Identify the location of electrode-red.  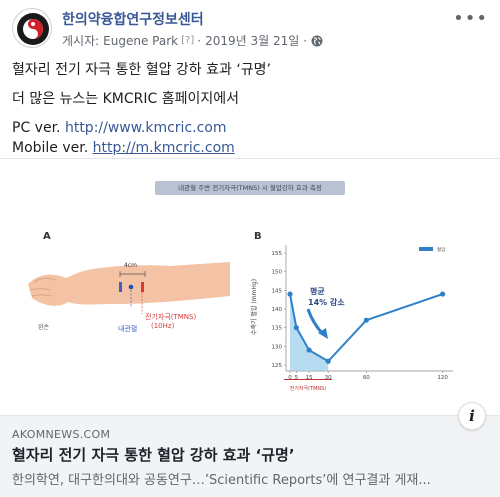
(142, 287).